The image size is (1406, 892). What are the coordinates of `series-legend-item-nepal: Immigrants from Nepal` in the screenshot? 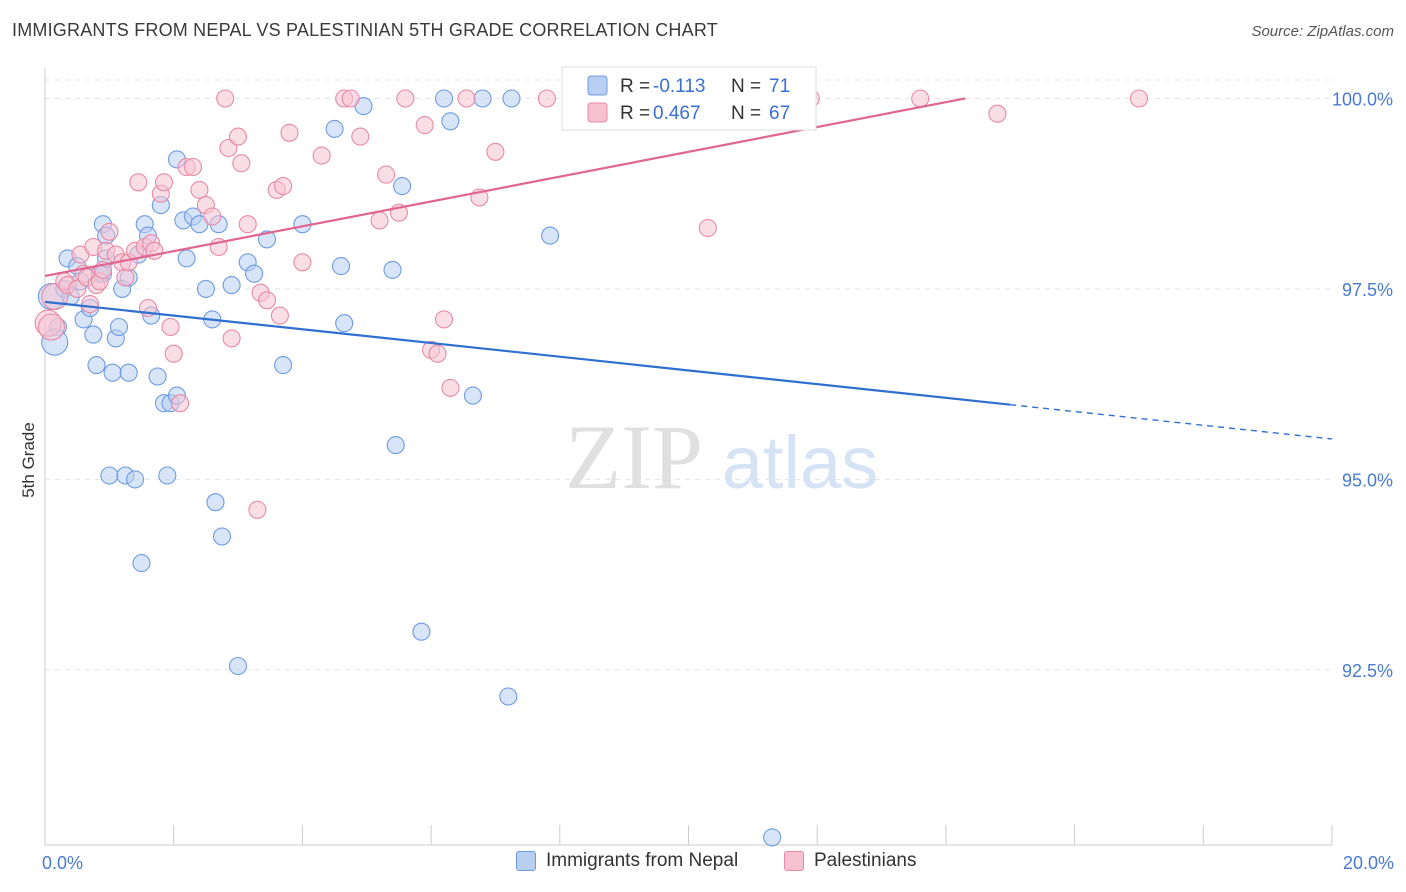 It's located at (627, 861).